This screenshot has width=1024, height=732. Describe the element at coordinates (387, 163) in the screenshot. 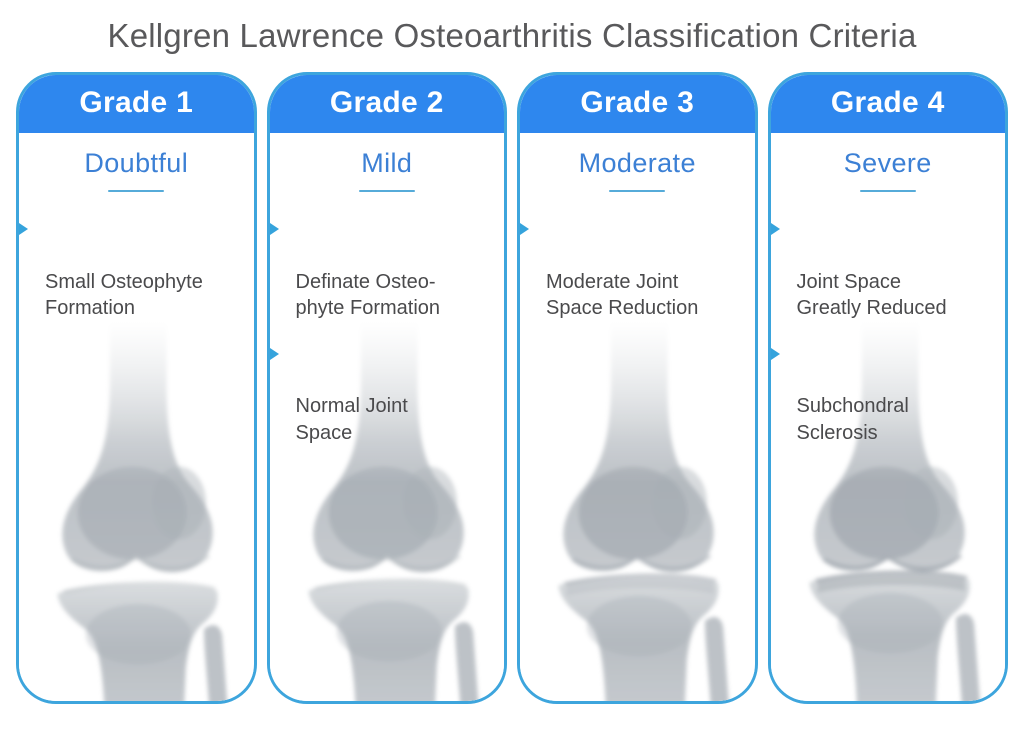

I see `grade-2-severity-label: Mild` at that location.